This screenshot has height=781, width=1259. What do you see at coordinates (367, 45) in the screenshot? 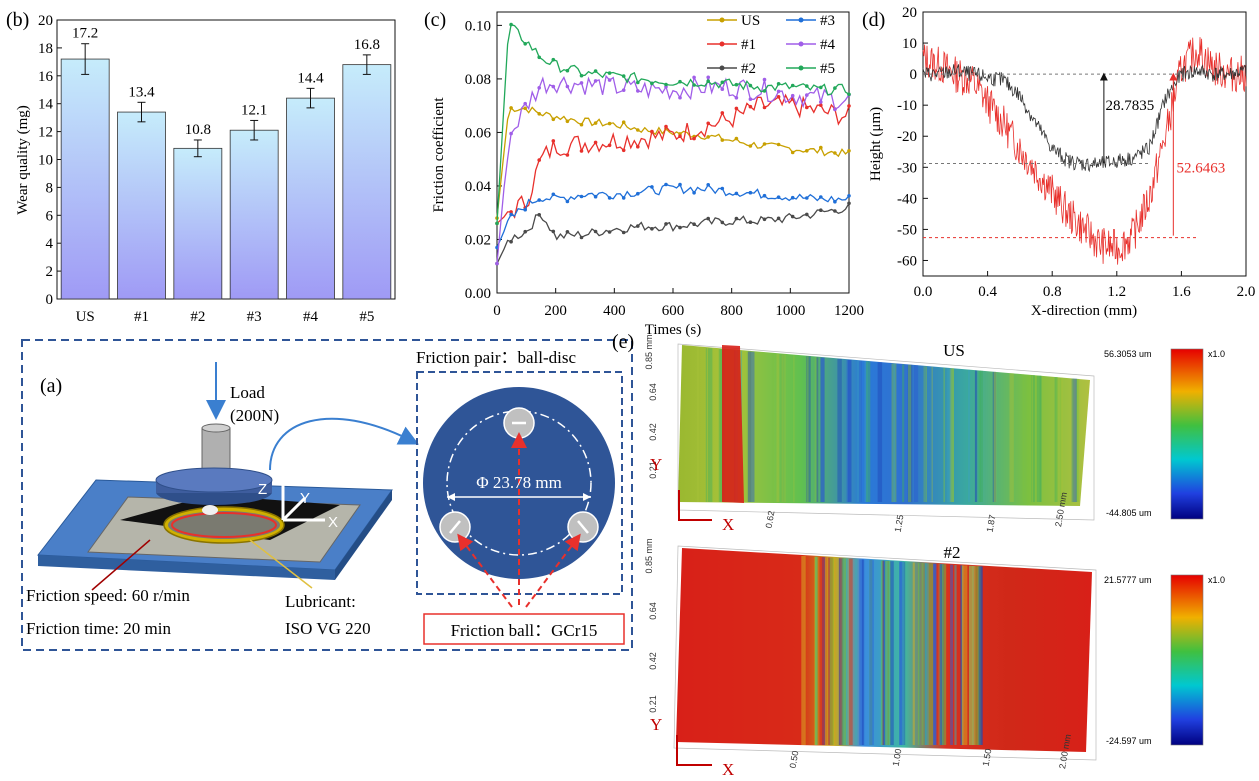
I see `panel-b-data-label: 16.8` at bounding box center [367, 45].